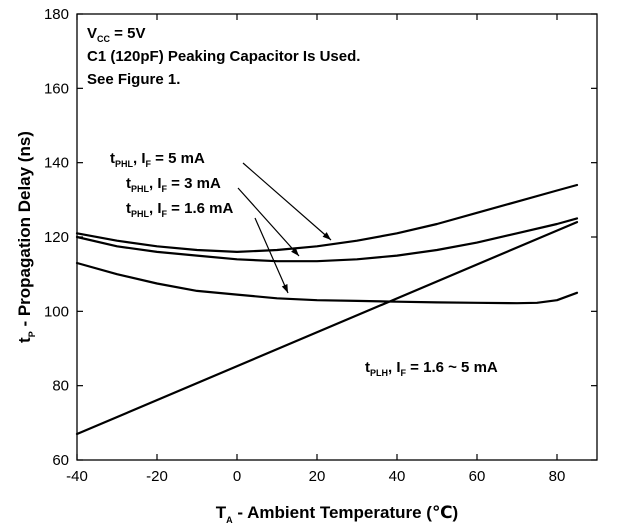 This screenshot has height=530, width=617. Describe the element at coordinates (157, 476) in the screenshot. I see `x-tick-label: -20` at that location.